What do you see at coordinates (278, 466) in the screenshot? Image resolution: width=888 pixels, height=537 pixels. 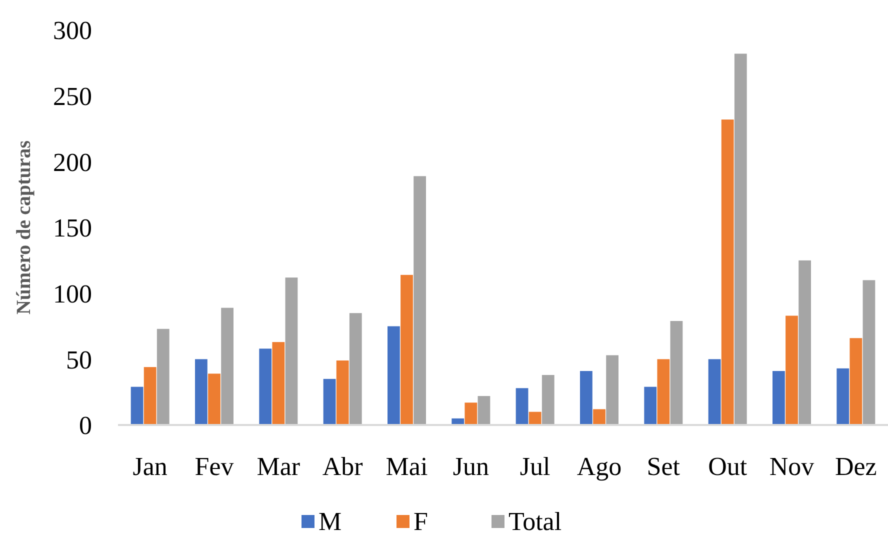 I see `x-tick-label: Mar` at bounding box center [278, 466].